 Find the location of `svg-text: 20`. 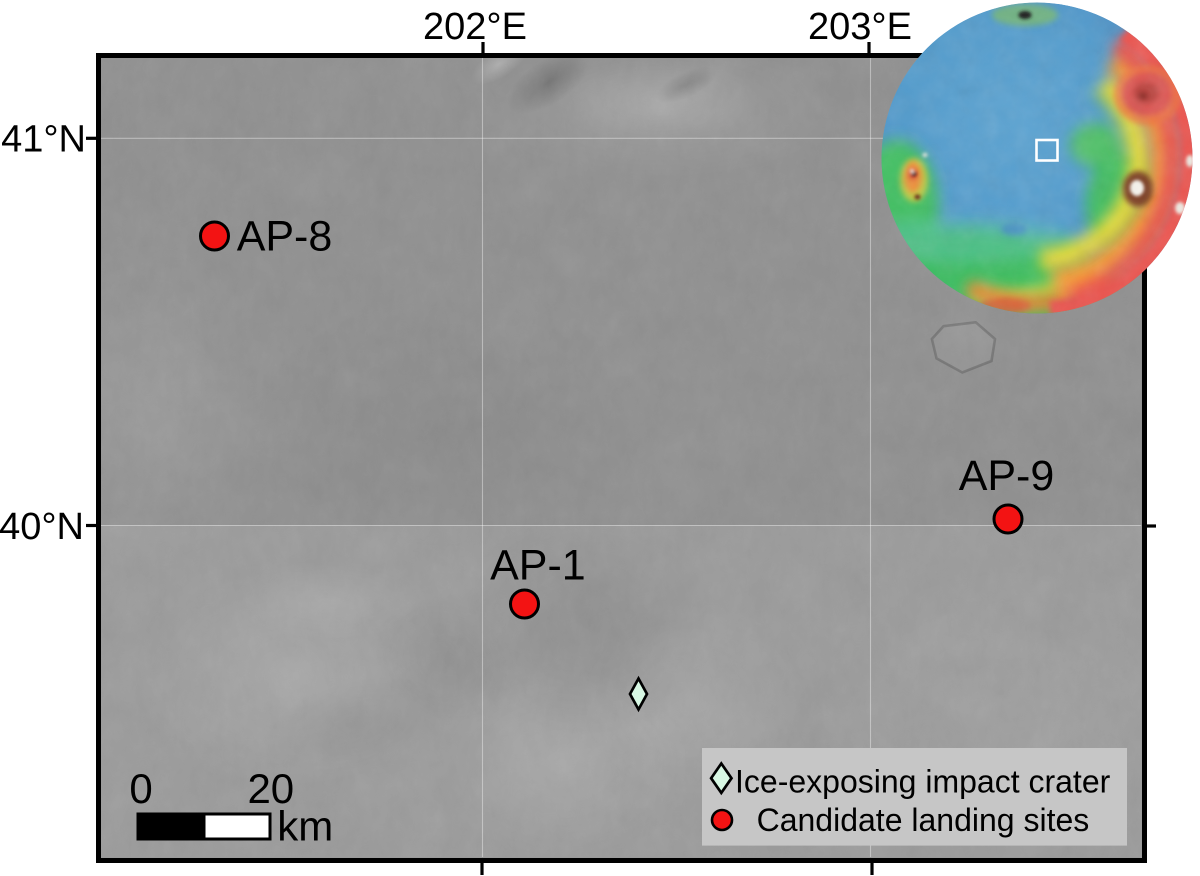

svg-text: 20 is located at coordinates (270, 788).